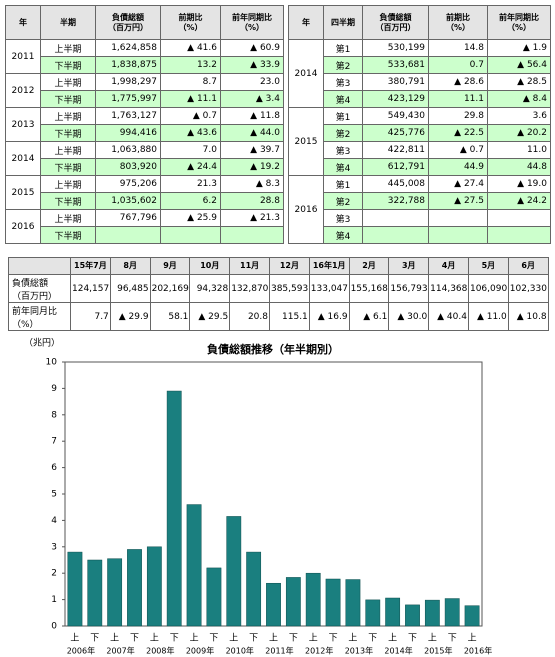 The width and height of the screenshot is (555, 657). Describe the element at coordinates (478, 651) in the screenshot. I see `year-label: 2016年` at that location.